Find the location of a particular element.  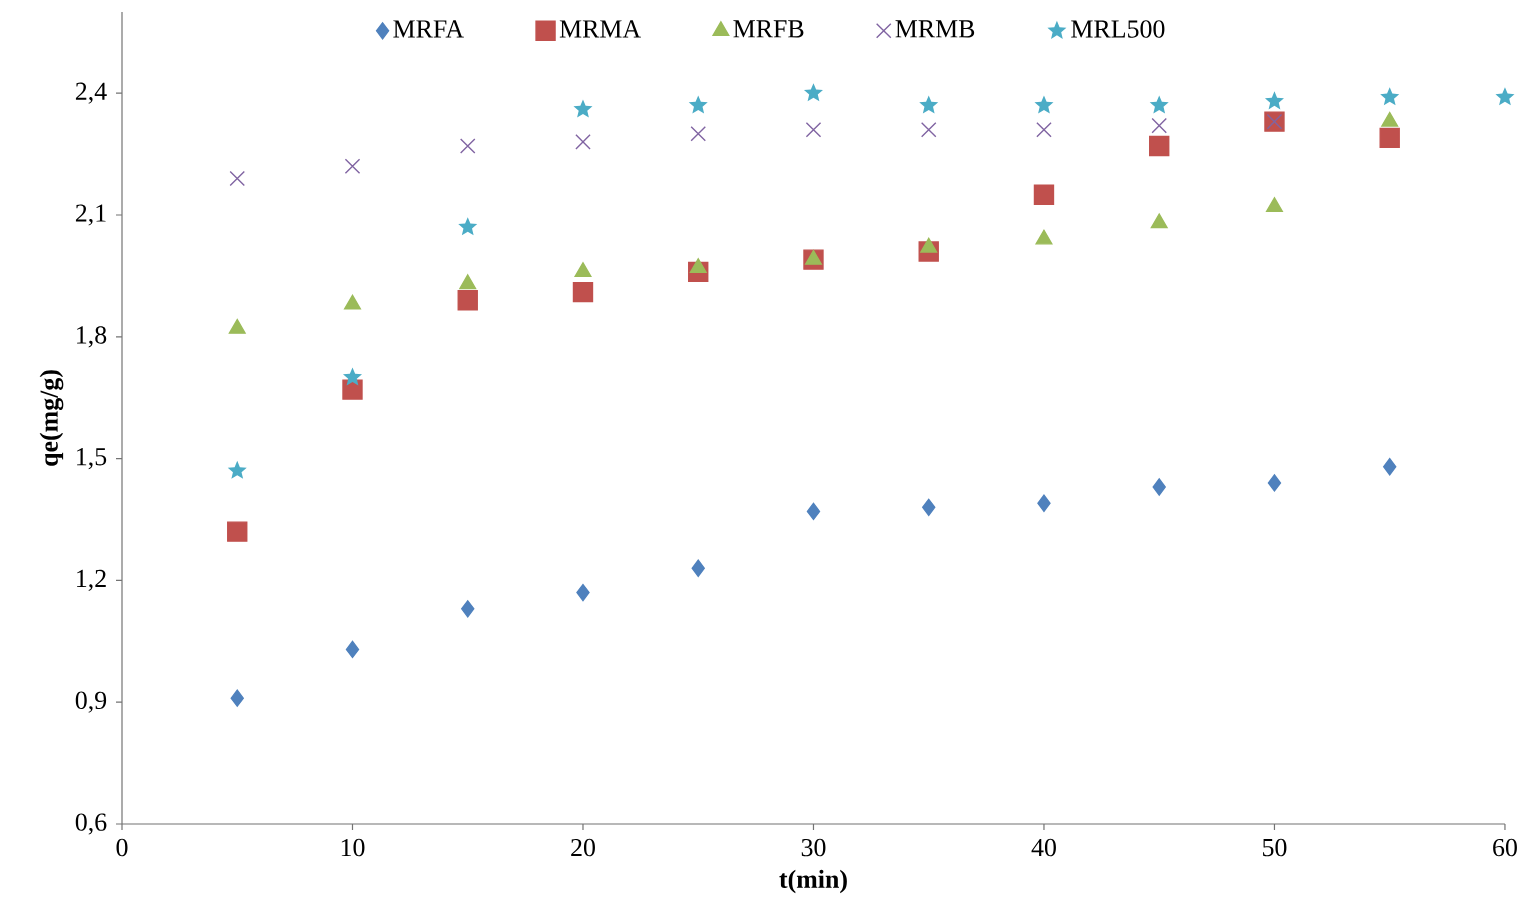

y-tick-label: 0,9 is located at coordinates (91, 702).